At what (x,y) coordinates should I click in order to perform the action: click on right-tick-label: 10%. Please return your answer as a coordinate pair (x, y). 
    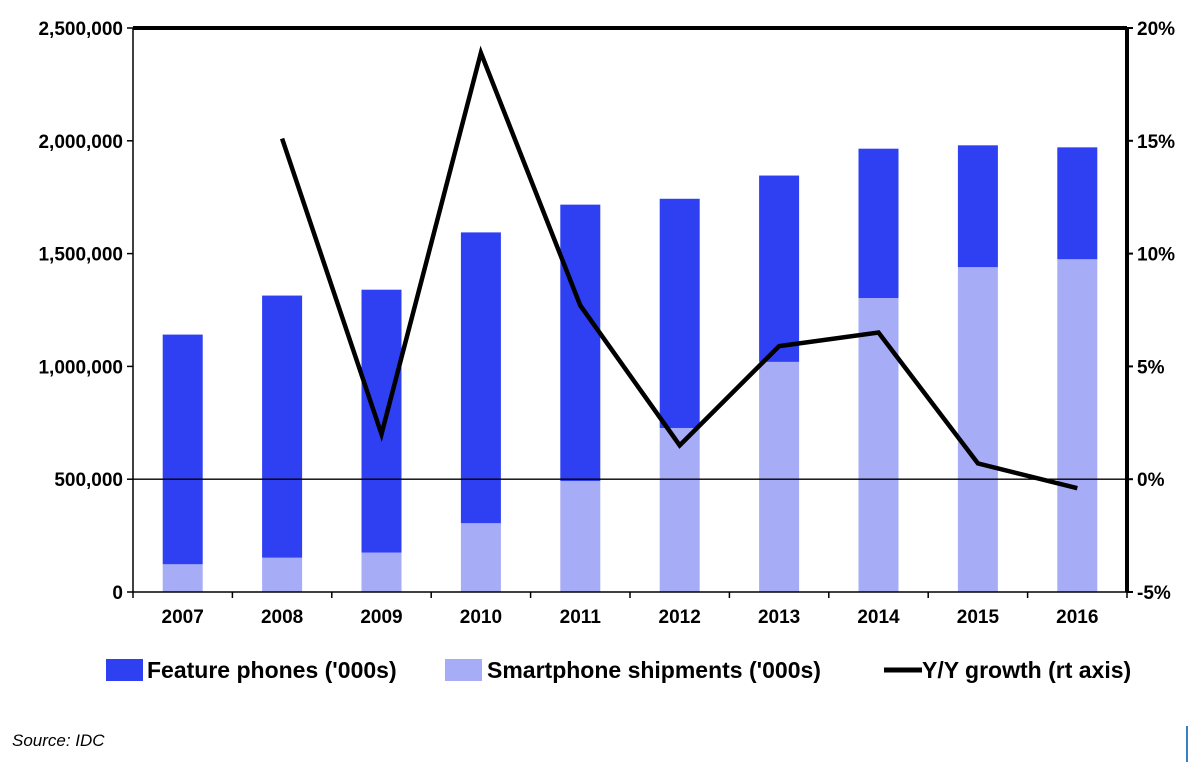
    Looking at the image, I should click on (1156, 255).